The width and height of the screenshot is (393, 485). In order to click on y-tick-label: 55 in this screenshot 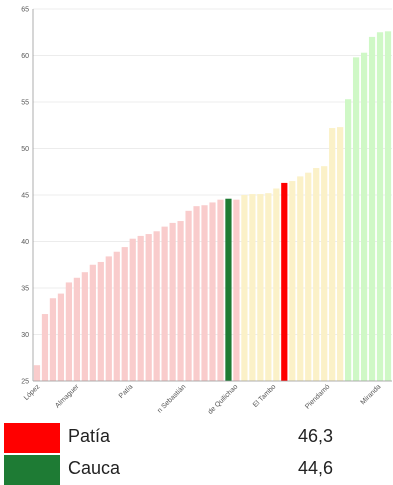, I will do `click(25, 103)`.